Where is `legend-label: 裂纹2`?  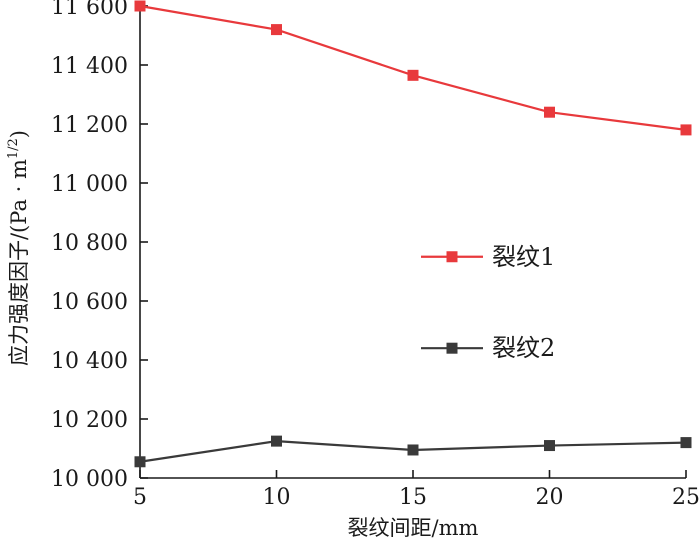 legend-label: 裂纹2 is located at coordinates (523, 348).